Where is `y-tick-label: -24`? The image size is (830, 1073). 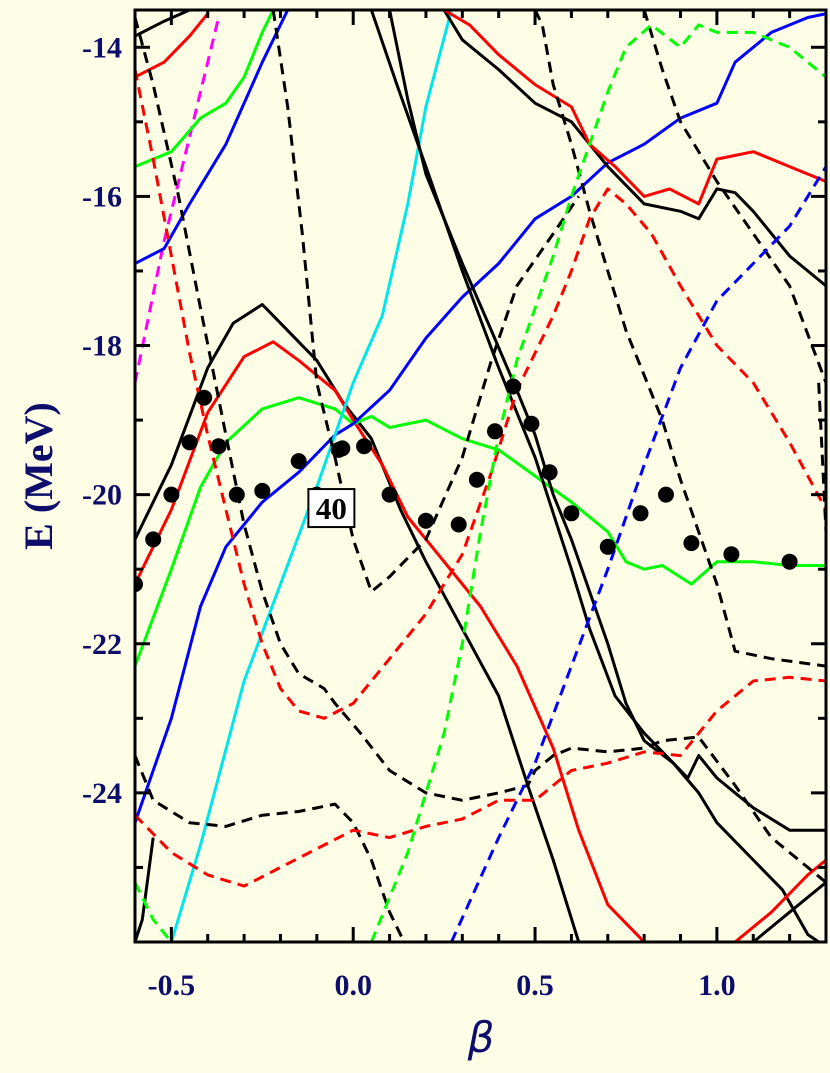
y-tick-label: -24 is located at coordinates (102, 793).